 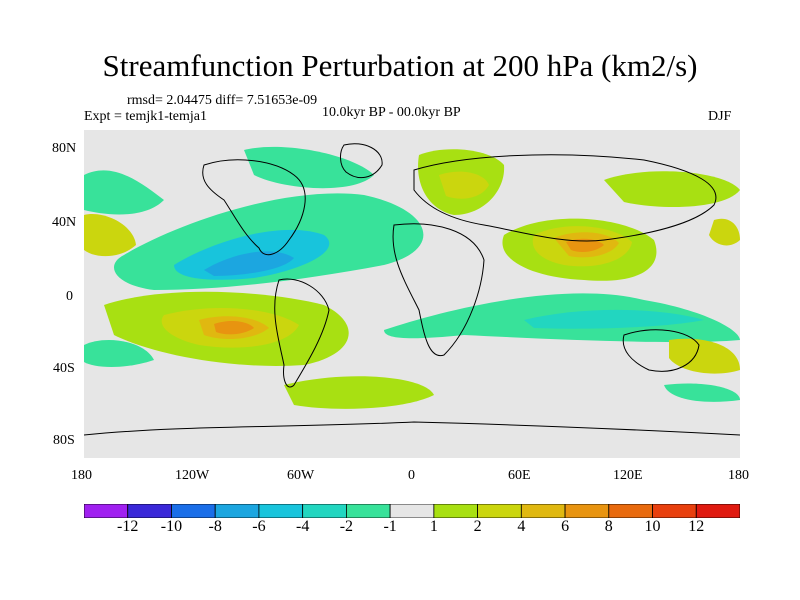 I want to click on lat-tick-40n: 40N, so click(x=64, y=222).